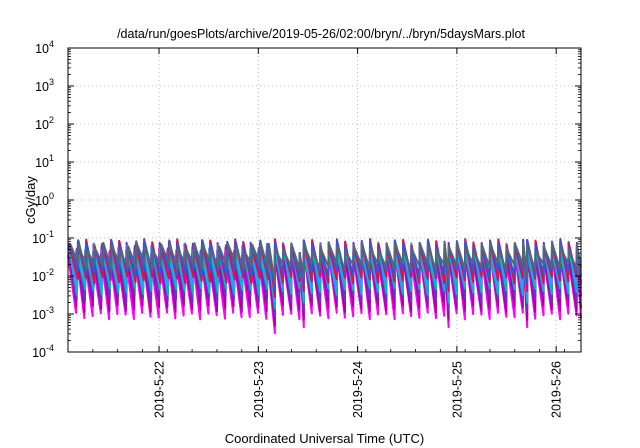 This screenshot has height=448, width=640. Describe the element at coordinates (457, 389) in the screenshot. I see `x-tick-label: 2019-5-25` at that location.